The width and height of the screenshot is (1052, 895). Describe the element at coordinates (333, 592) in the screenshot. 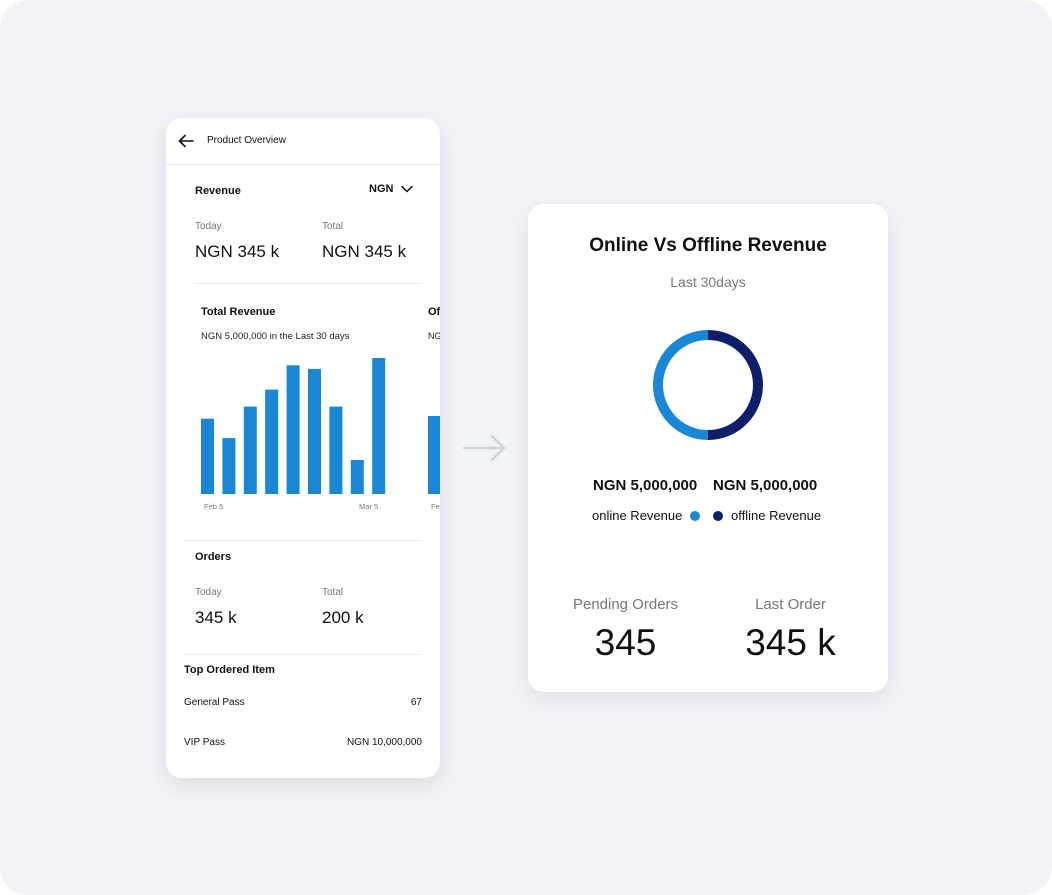

I see `orders-total-label: Total` at that location.